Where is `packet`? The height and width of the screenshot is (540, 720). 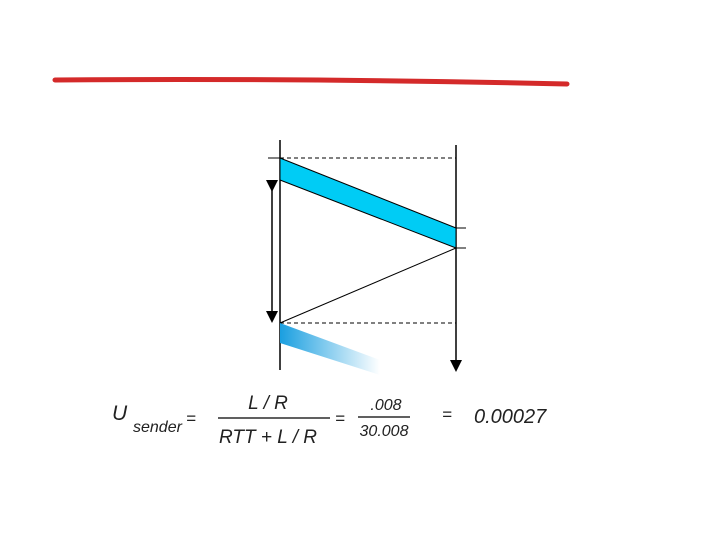 packet is located at coordinates (368, 203).